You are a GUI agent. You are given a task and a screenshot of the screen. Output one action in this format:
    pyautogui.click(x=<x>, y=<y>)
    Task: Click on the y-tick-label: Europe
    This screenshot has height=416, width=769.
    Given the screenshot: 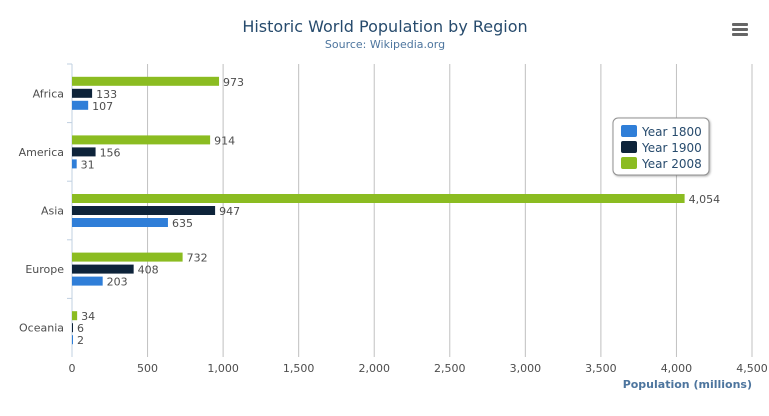 What is the action you would take?
    pyautogui.click(x=44, y=269)
    